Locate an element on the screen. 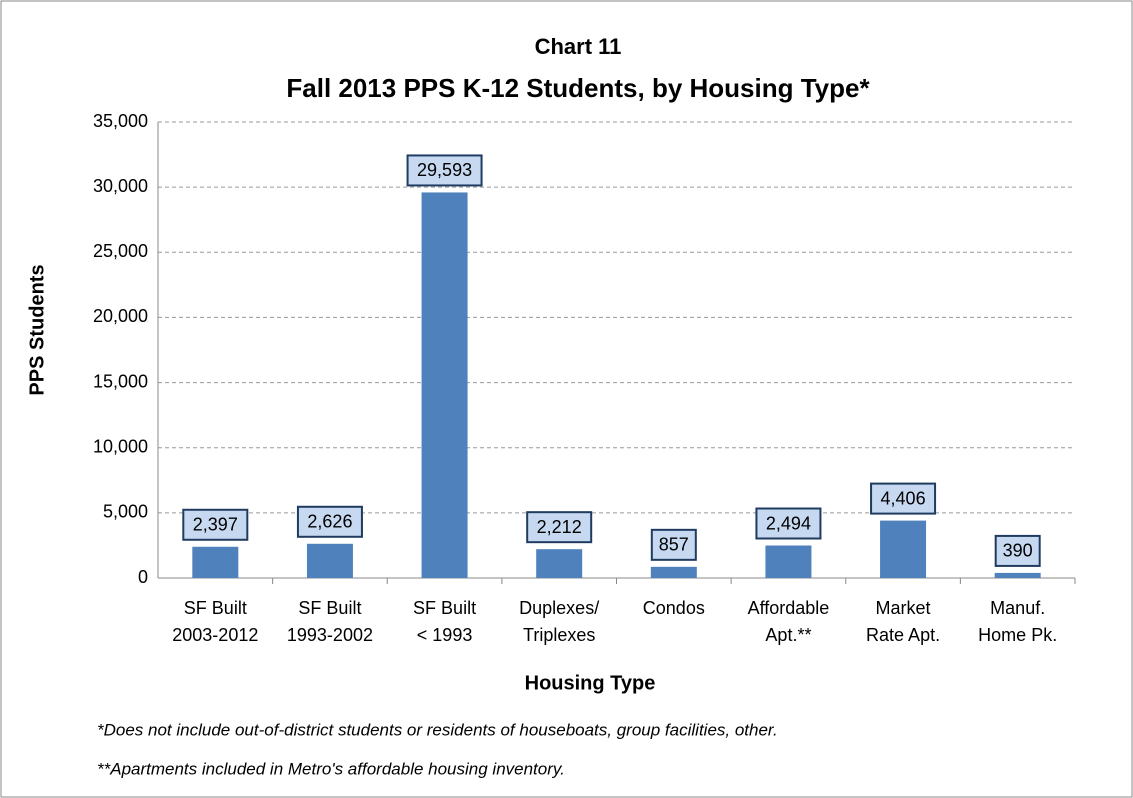 The width and height of the screenshot is (1133, 798). chart-title: Chart 11 is located at coordinates (578, 46).